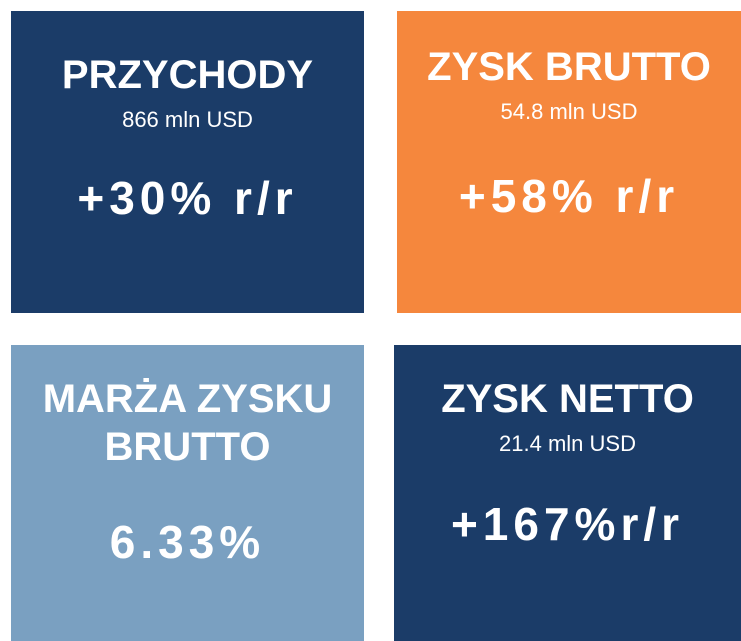 Image resolution: width=741 pixels, height=641 pixels. I want to click on tile-title: ZYSK BRUTTO, so click(569, 67).